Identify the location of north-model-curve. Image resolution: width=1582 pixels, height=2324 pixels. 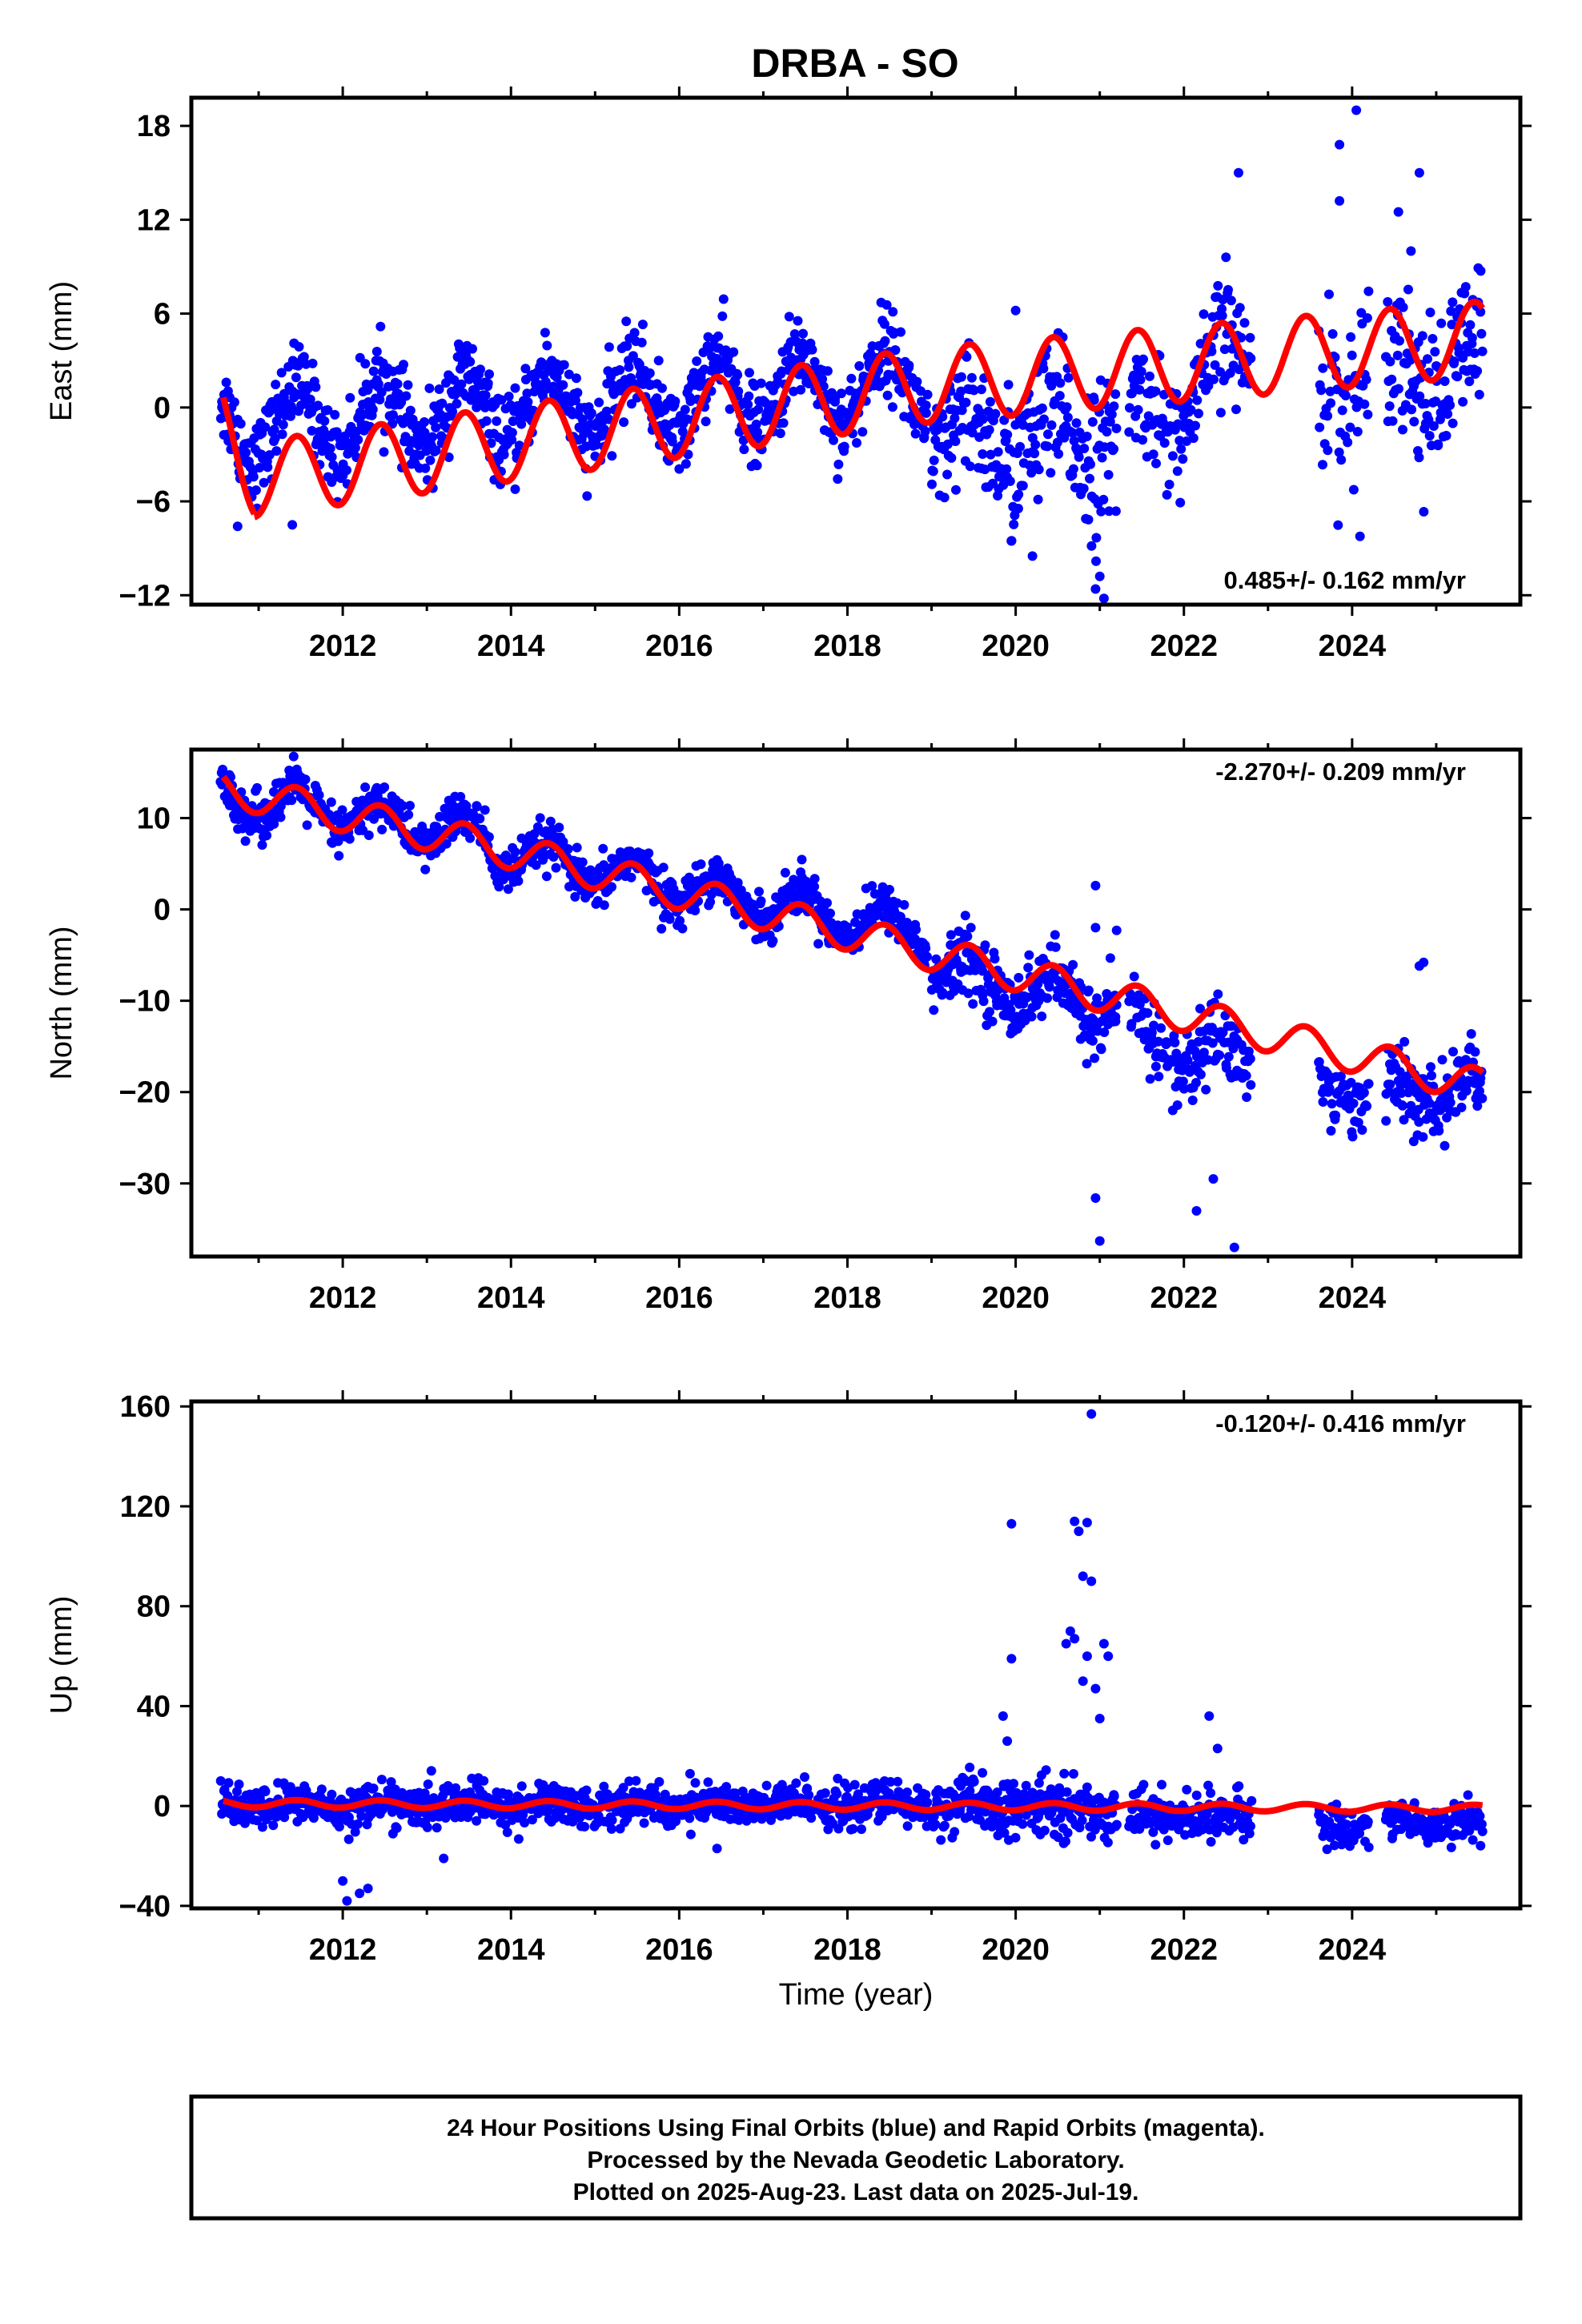
(984, 967).